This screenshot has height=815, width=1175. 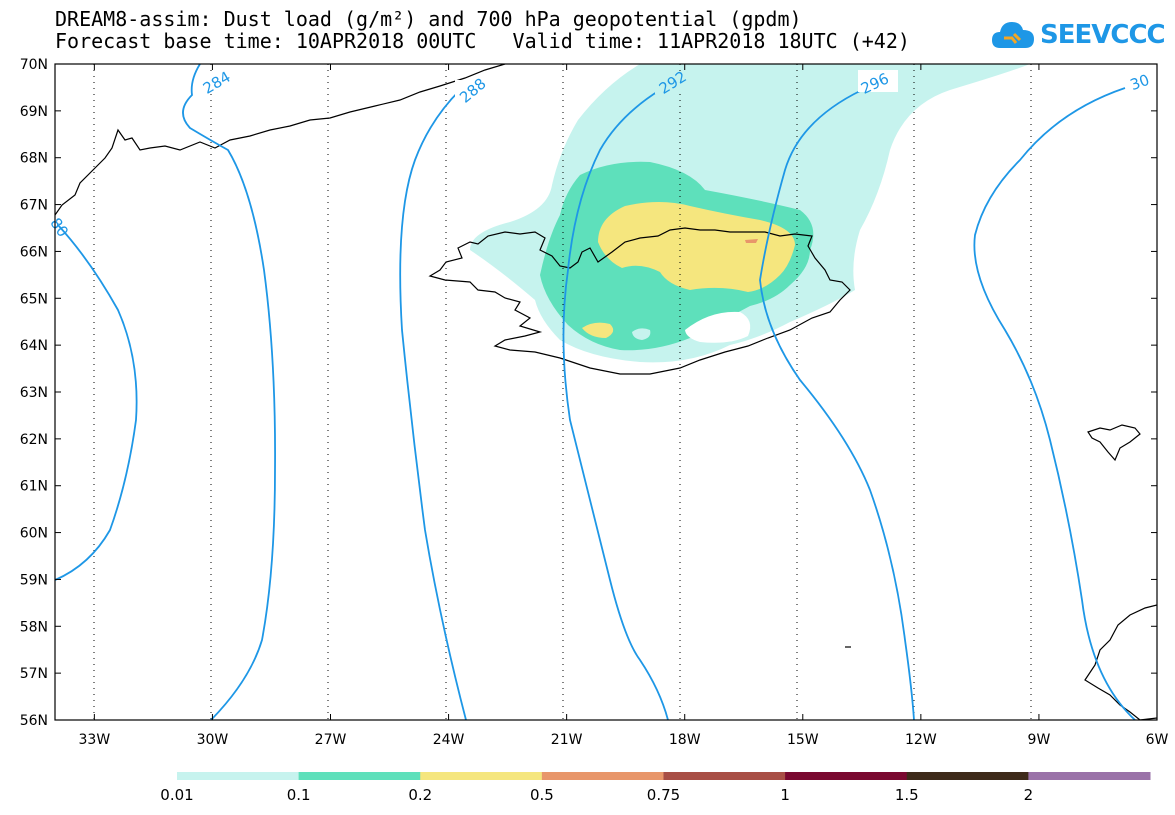 I want to click on longitude-labels: 33W 30W 27W 24W 21W 18W 15W 12W 9W 6W, so click(x=624, y=740).